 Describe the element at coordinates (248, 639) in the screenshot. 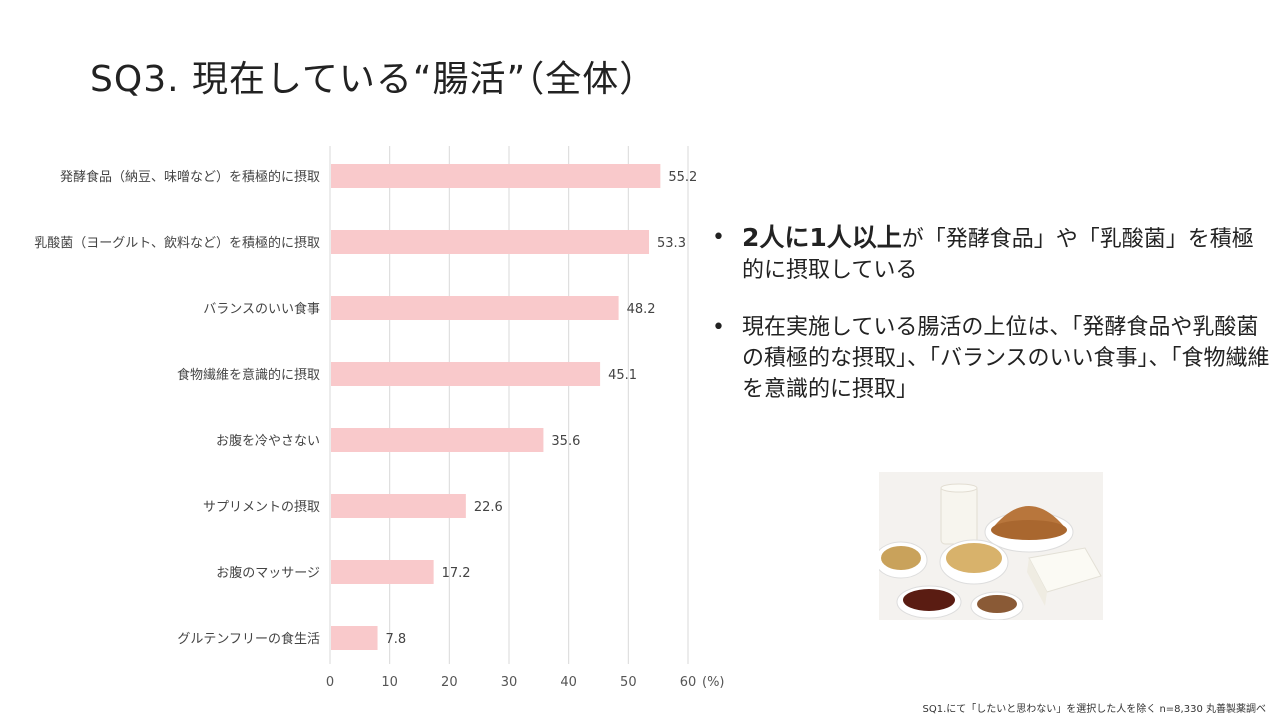

I see `category-label: グルテンフリーの食生活` at that location.